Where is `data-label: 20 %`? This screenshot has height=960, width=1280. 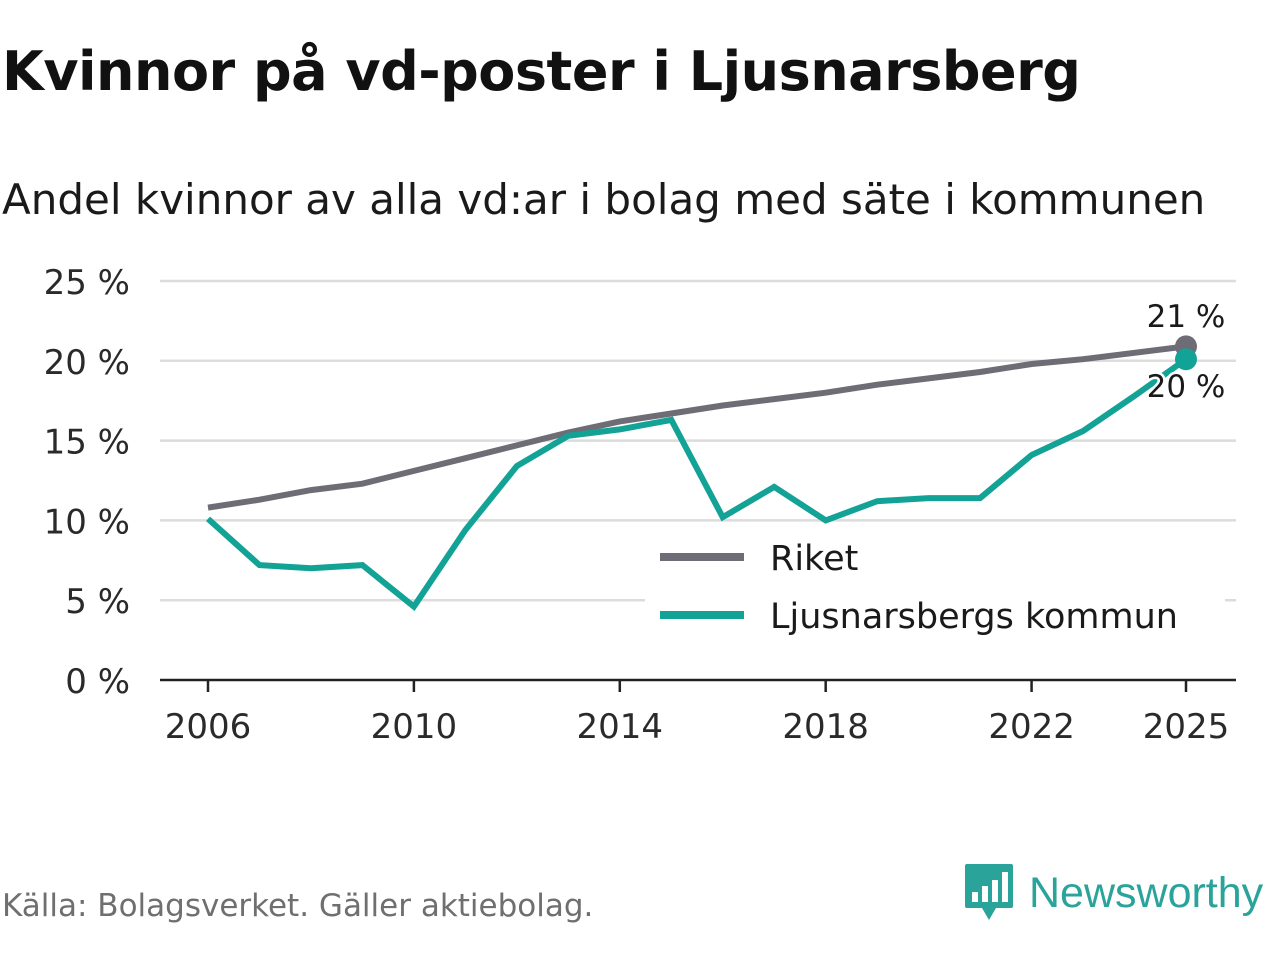 data-label: 20 % is located at coordinates (1186, 387).